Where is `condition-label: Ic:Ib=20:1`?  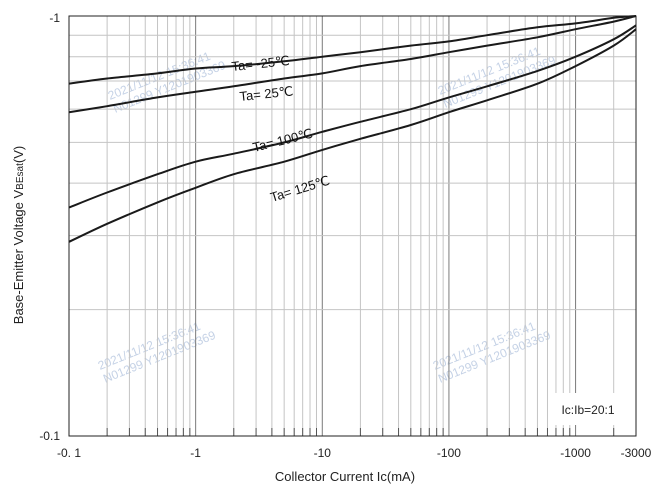
condition-label: Ic:Ib=20:1 is located at coordinates (587, 410).